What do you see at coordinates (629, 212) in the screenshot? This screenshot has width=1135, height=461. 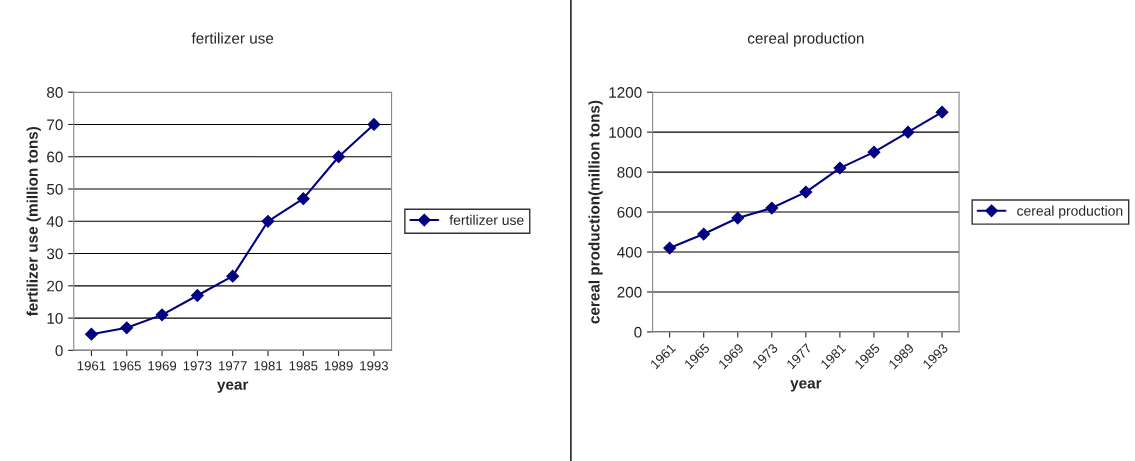 I see `y-tick-label: 600` at bounding box center [629, 212].